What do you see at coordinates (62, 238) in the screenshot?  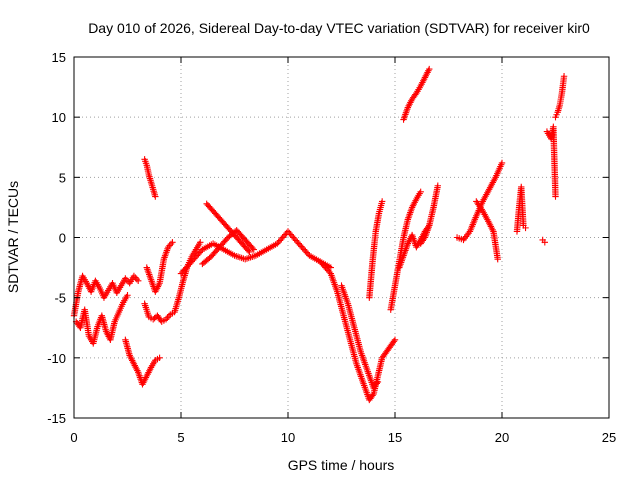 I see `y-tick-label: 0` at bounding box center [62, 238].